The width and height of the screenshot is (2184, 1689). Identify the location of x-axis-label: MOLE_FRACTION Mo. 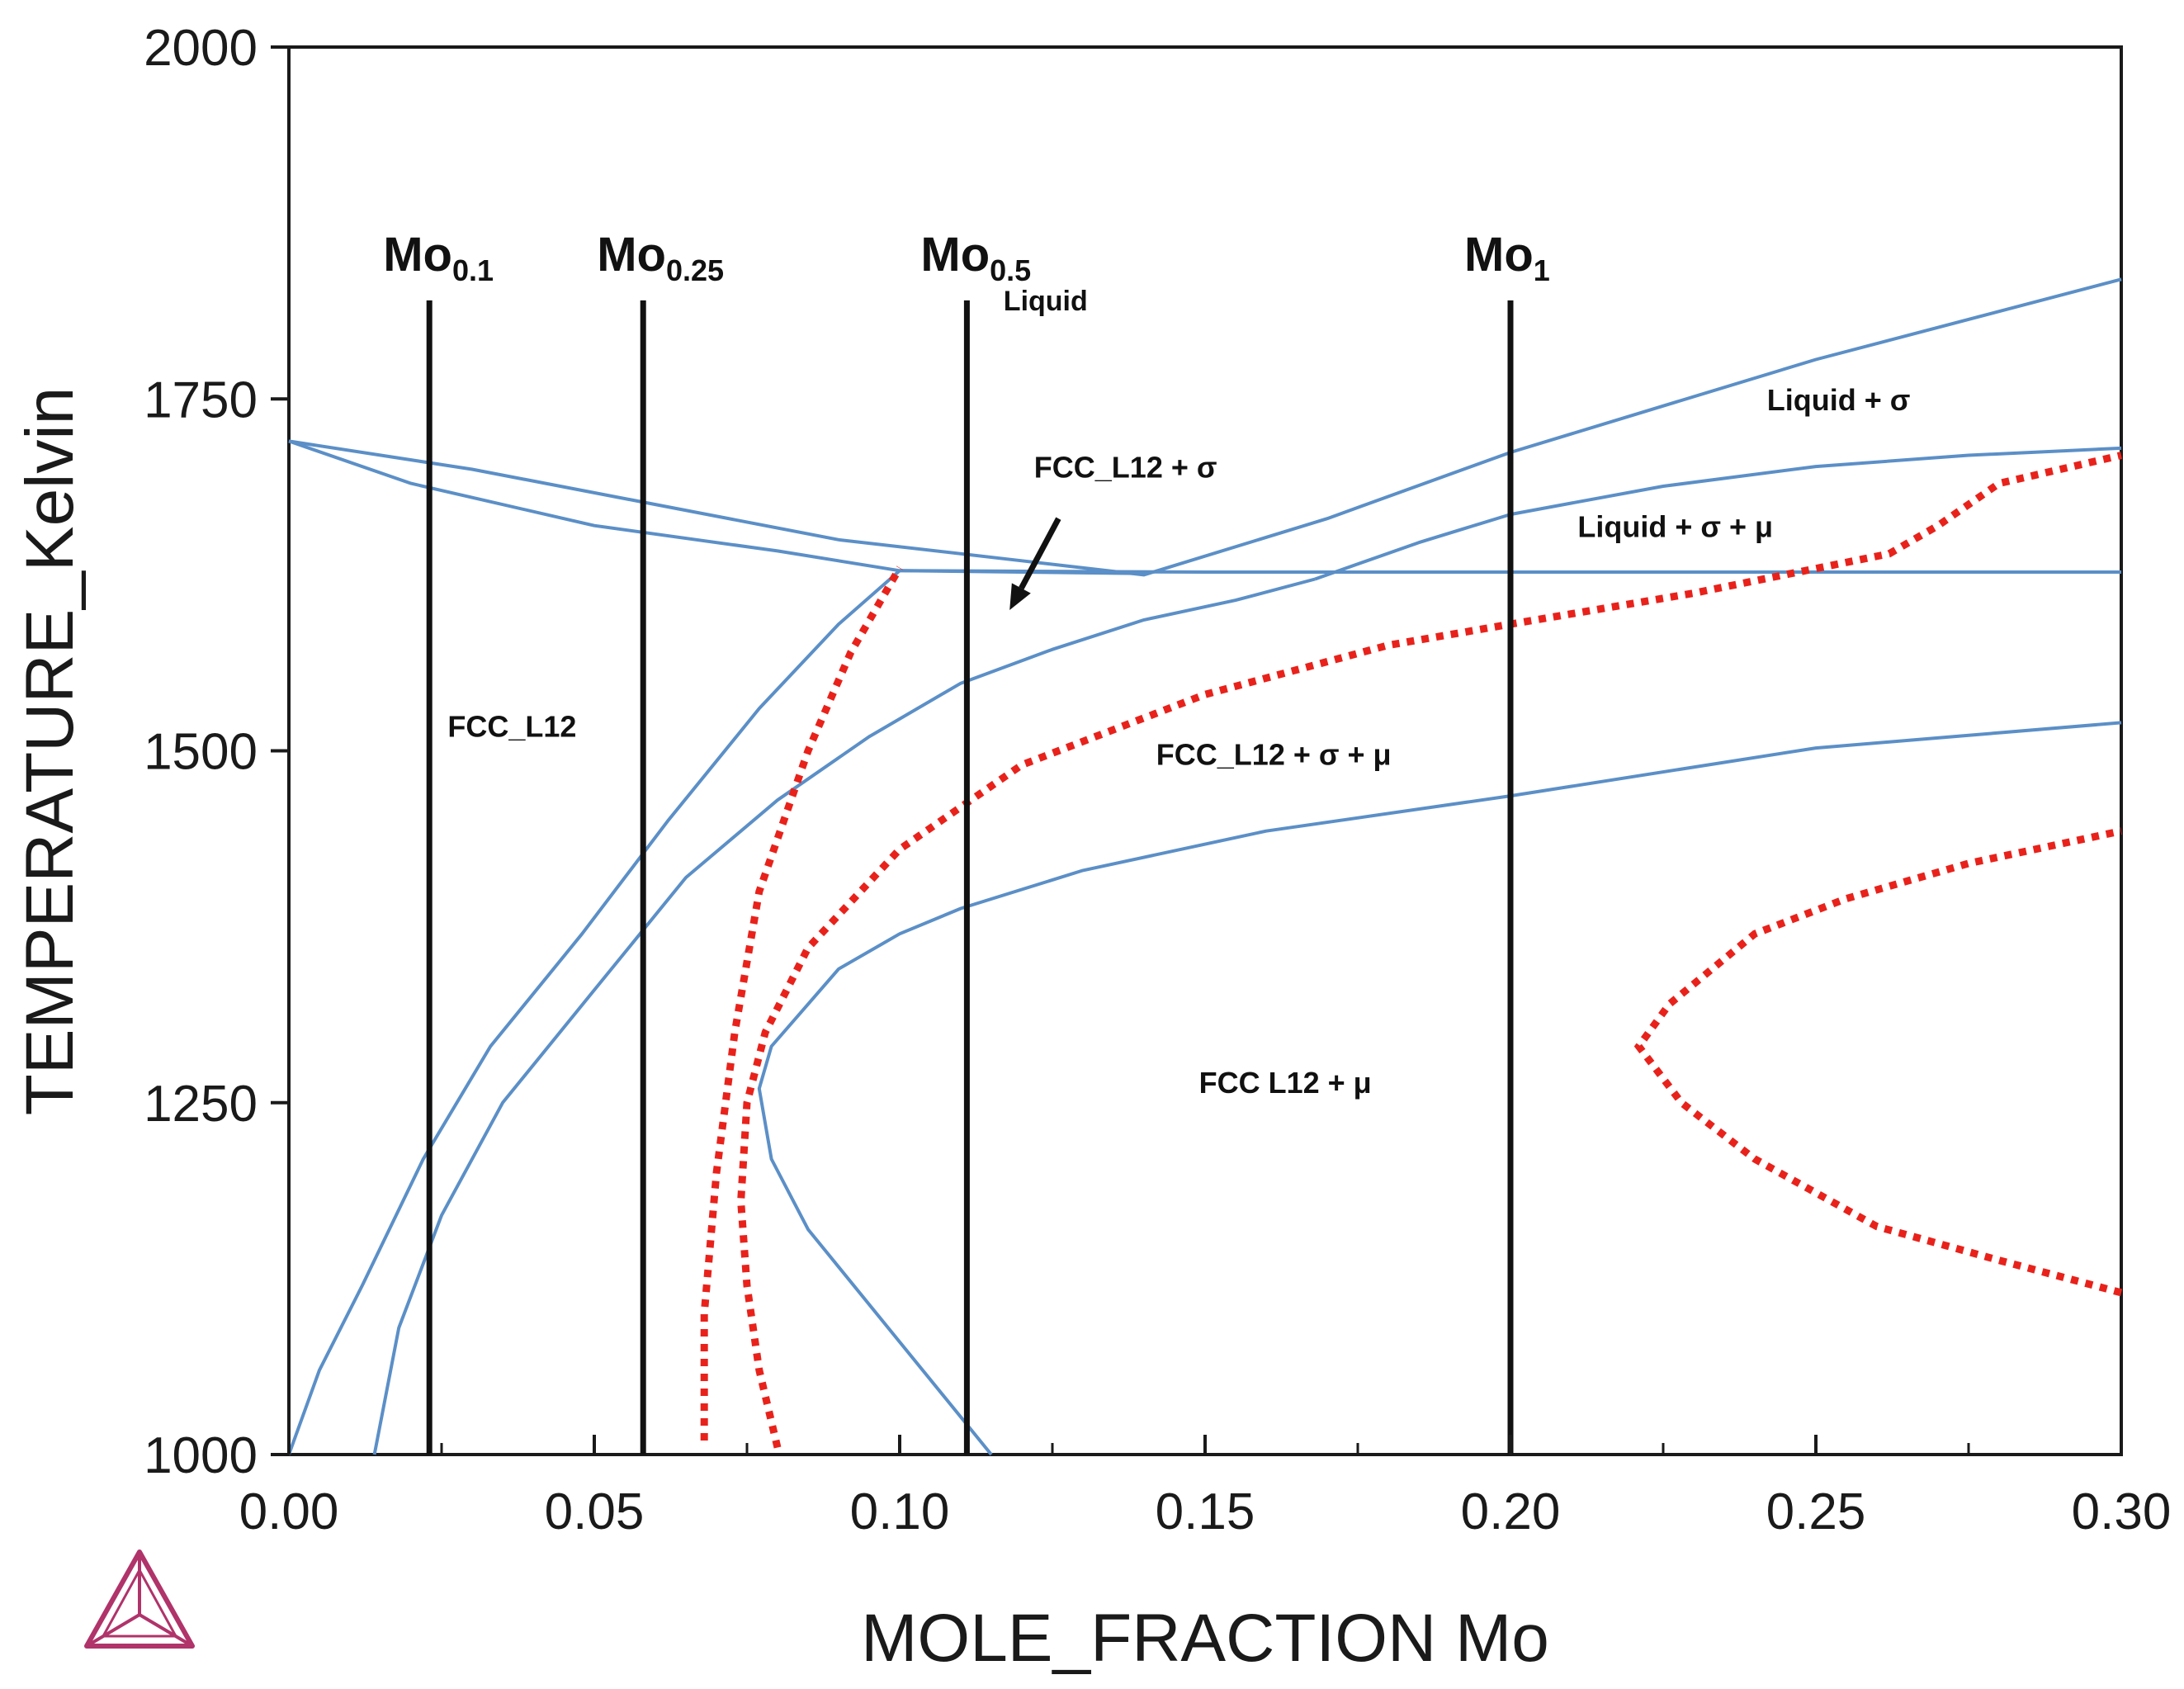
(1205, 1638).